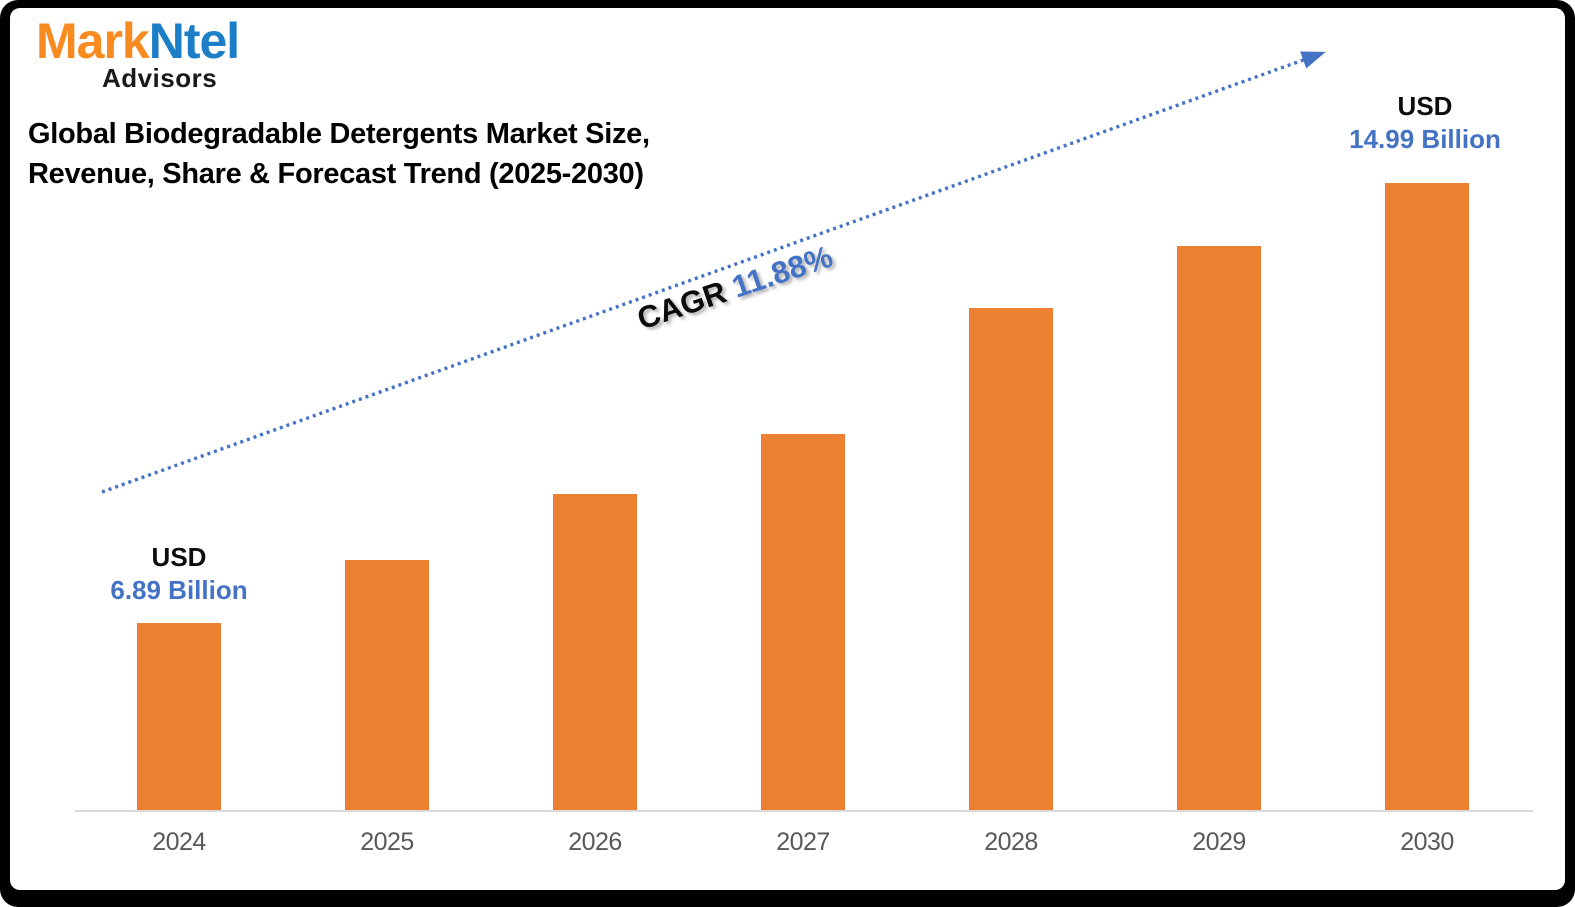 The image size is (1575, 907). Describe the element at coordinates (179, 557) in the screenshot. I see `first-bar-currency: USD` at that location.